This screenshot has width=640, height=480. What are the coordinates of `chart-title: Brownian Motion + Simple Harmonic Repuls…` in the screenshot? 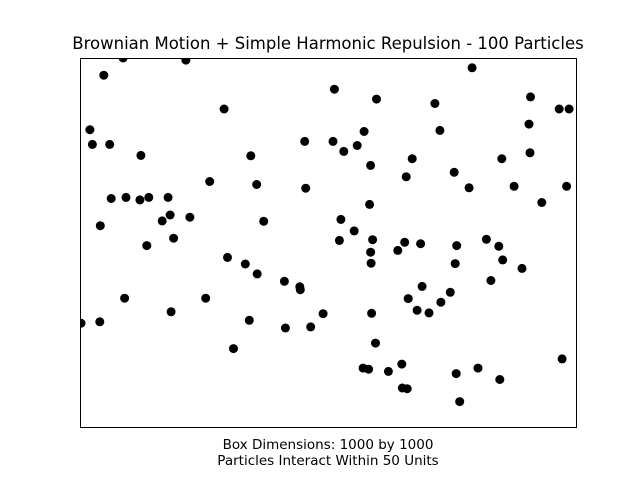 It's located at (327, 43).